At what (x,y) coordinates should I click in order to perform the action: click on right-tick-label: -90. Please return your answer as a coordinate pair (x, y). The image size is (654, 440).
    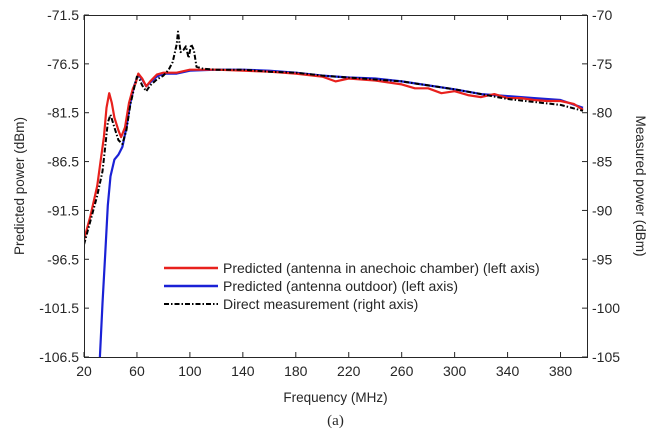
    Looking at the image, I should click on (602, 210).